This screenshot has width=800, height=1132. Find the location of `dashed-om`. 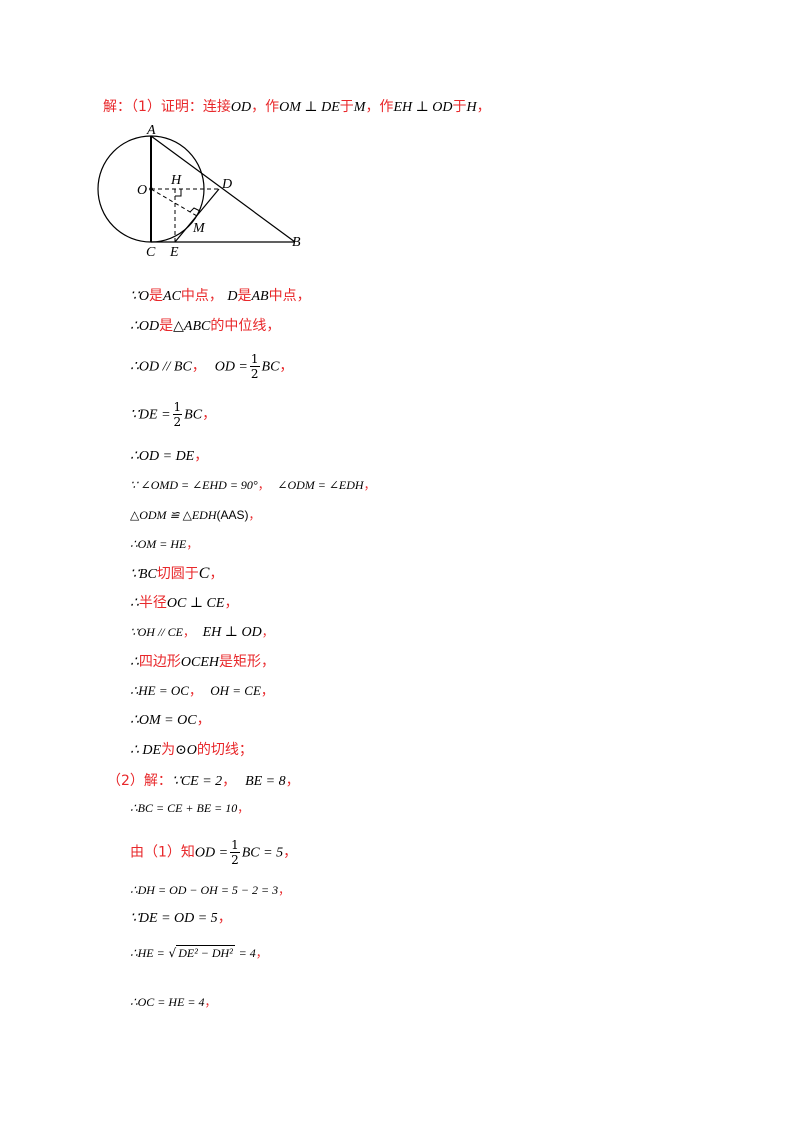

dashed-om is located at coordinates (174, 202).